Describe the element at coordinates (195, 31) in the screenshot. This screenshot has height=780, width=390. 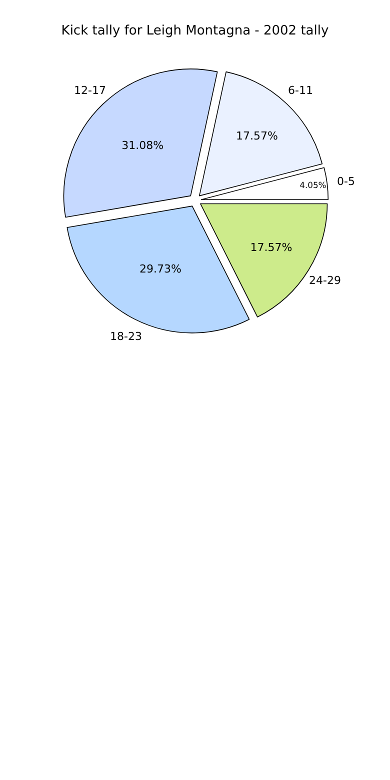
I see `chart-title: Kick tally for Leigh Montagna - 2002 tally` at that location.